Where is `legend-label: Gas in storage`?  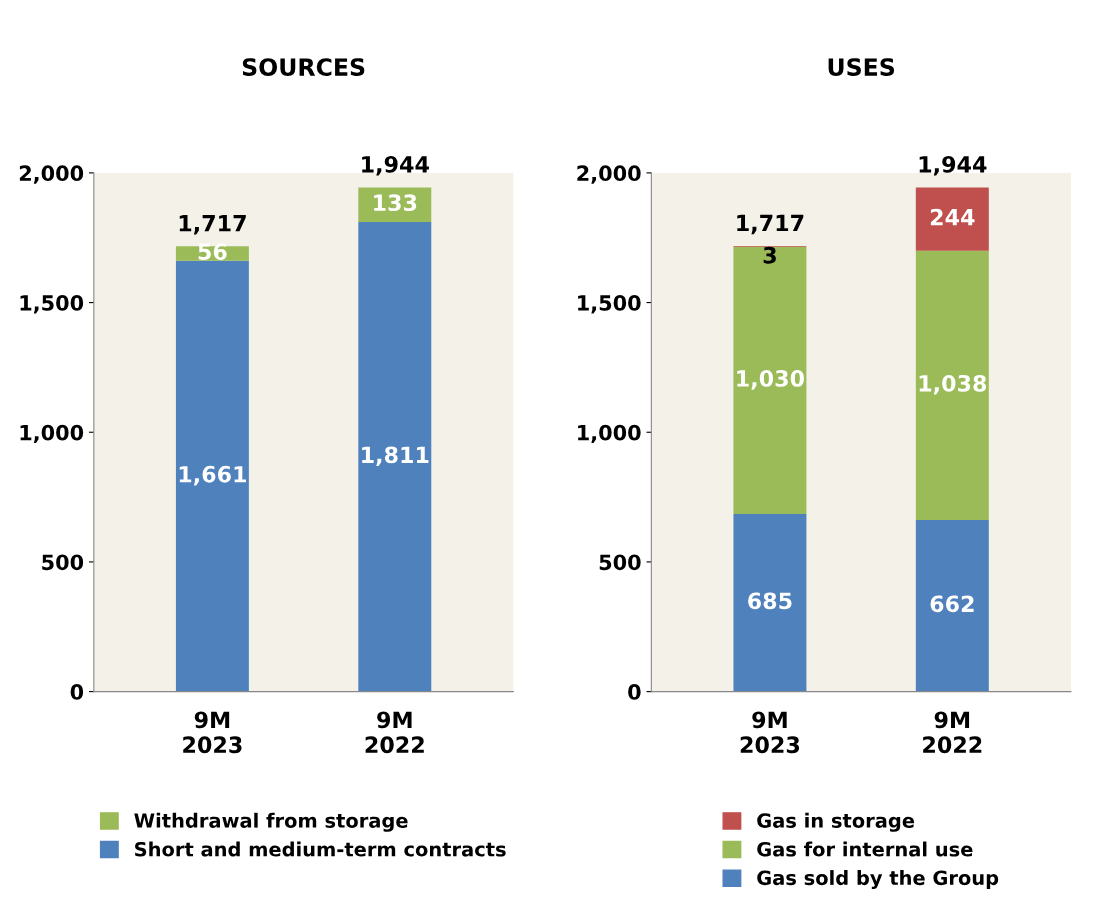
legend-label: Gas in storage is located at coordinates (836, 822).